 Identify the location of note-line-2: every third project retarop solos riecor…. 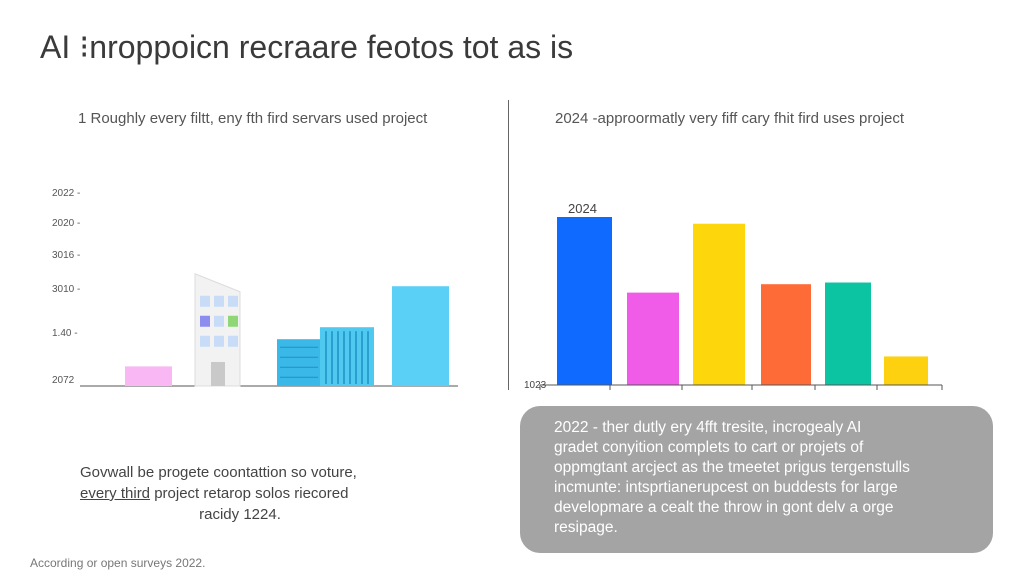
(240, 493).